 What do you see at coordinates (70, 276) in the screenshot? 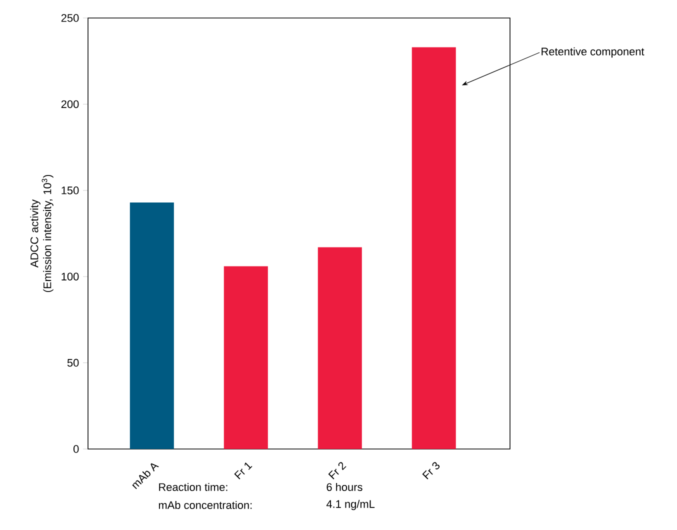
I see `y-tick-label: 100` at bounding box center [70, 276].